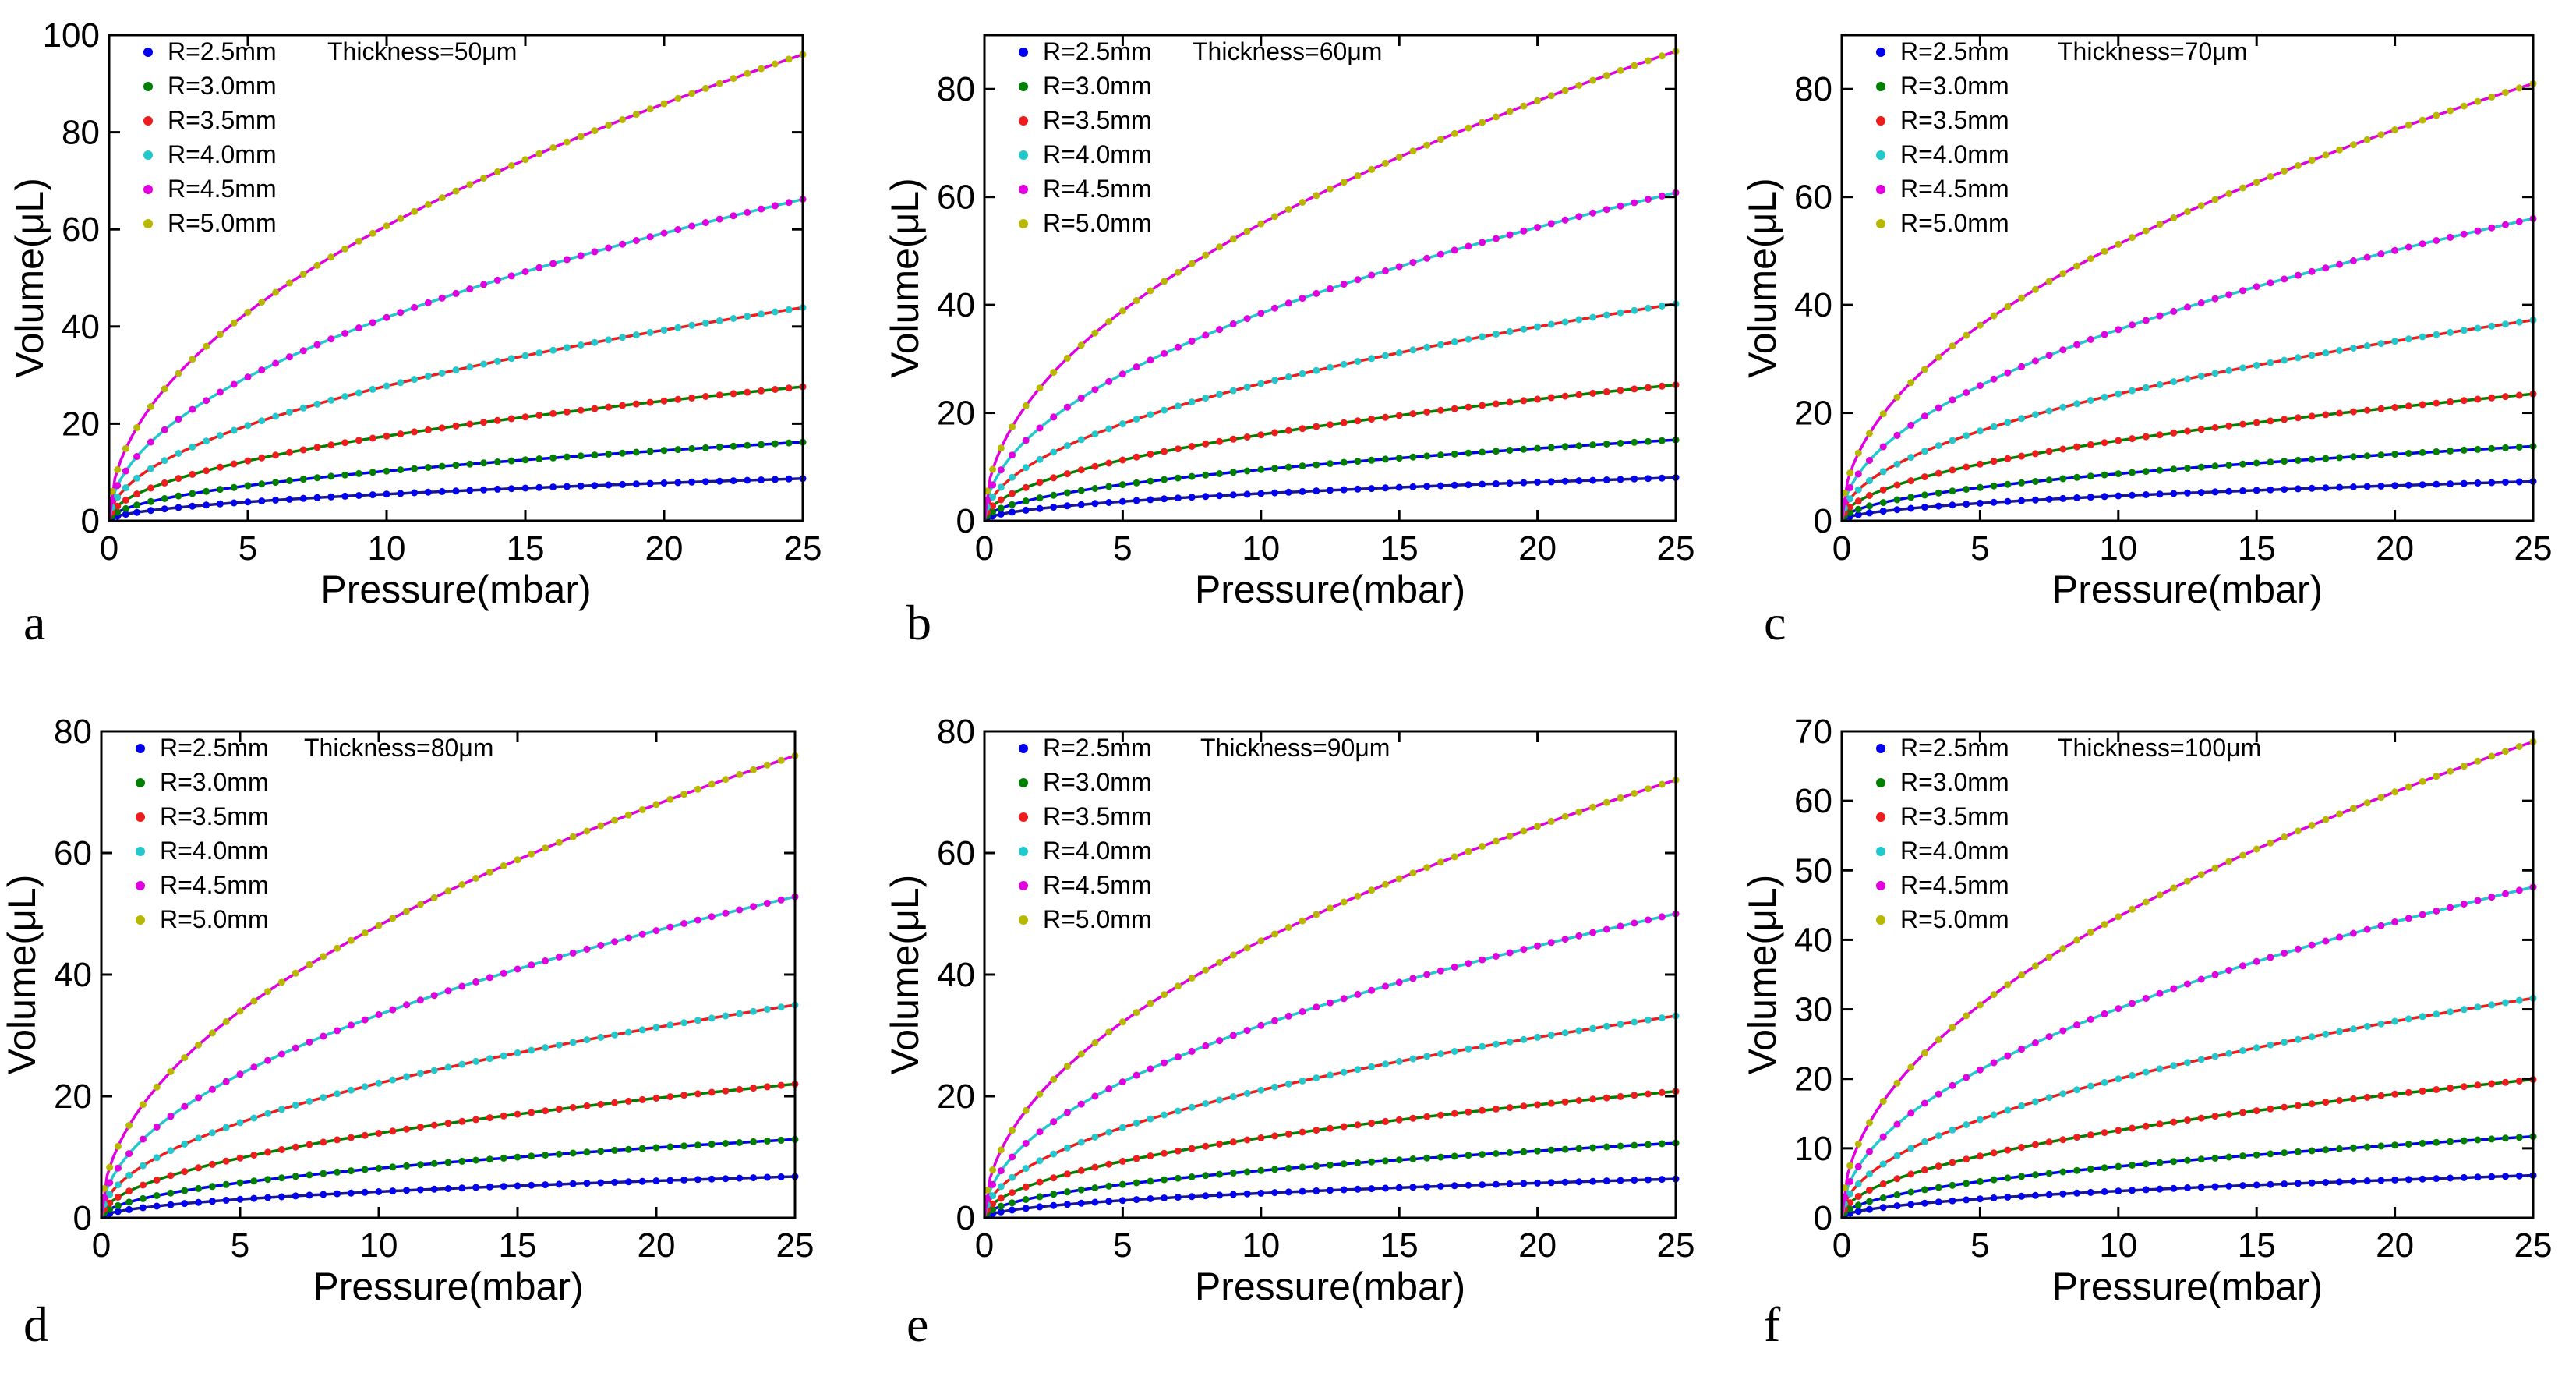 This screenshot has width=2576, height=1373. I want to click on legend-label: R=5.0mm, so click(214, 919).